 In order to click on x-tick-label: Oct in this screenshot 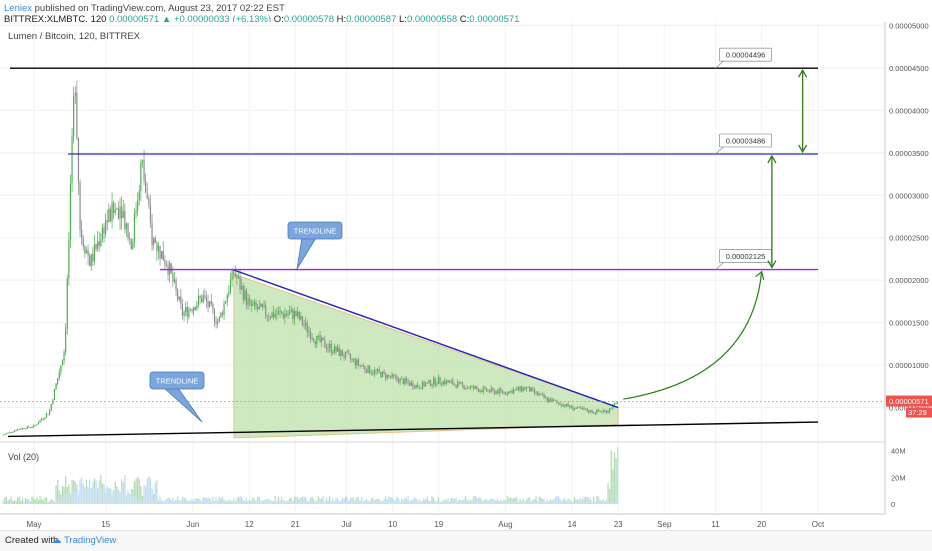, I will do `click(818, 524)`.